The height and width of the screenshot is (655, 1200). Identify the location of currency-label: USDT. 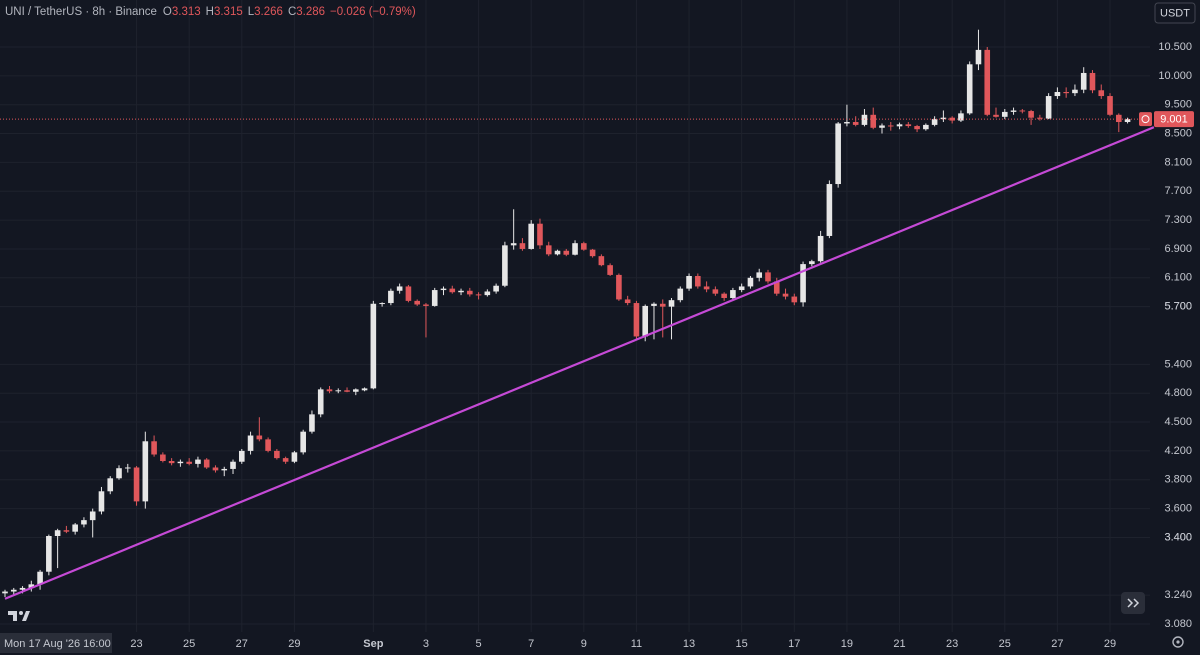
(1175, 13).